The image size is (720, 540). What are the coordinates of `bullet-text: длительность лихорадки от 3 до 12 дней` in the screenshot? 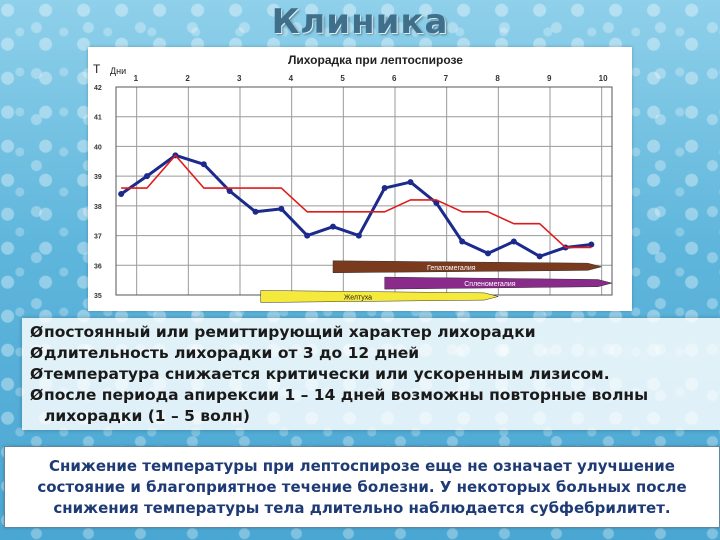 It's located at (232, 353).